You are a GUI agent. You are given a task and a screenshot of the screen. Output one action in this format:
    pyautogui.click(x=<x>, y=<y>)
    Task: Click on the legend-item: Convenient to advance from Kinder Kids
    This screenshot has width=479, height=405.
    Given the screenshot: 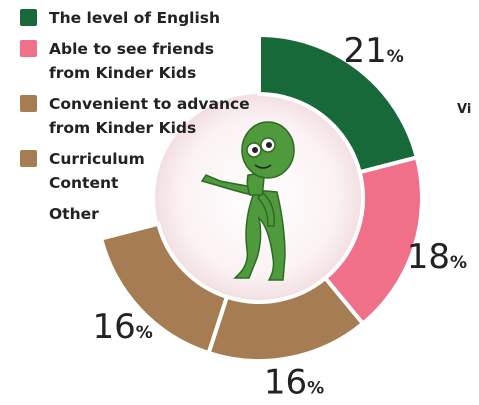 What is the action you would take?
    pyautogui.click(x=135, y=116)
    